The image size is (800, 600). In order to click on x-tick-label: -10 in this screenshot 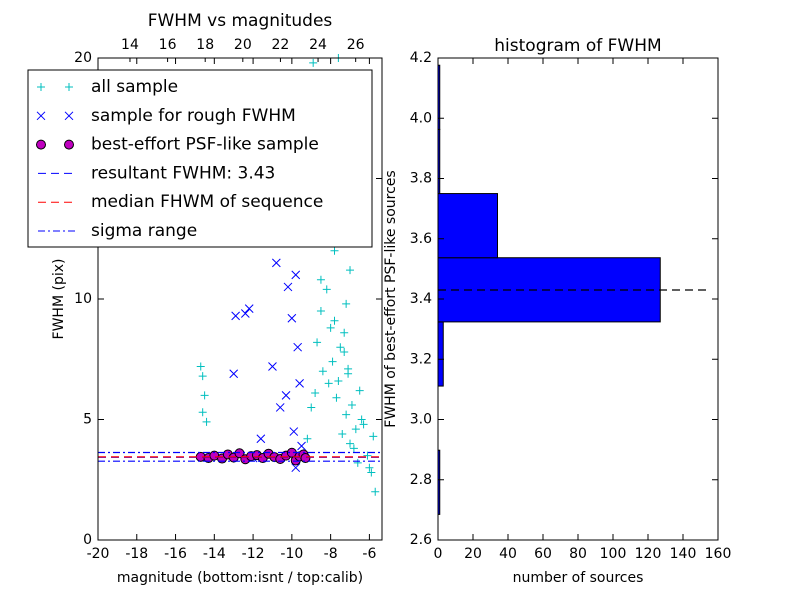, I will do `click(291, 554)`.